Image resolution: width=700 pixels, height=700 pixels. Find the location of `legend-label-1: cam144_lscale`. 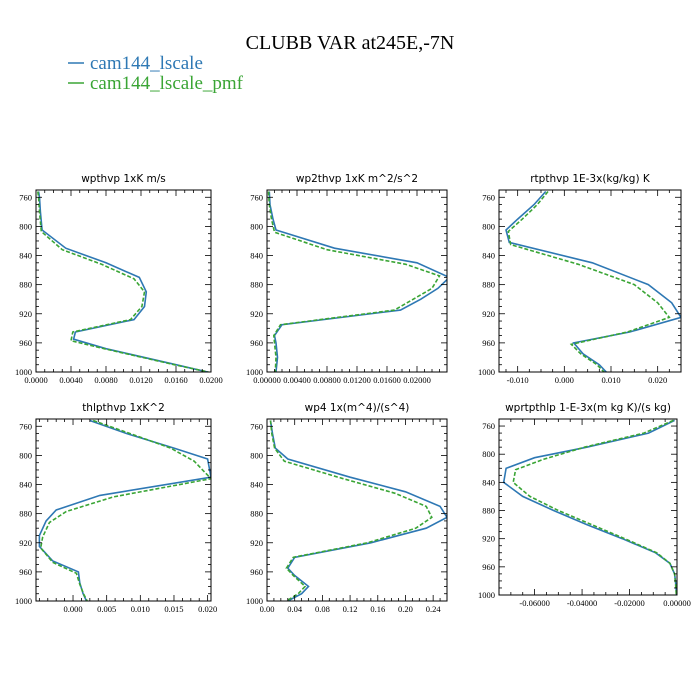

legend-label-1: cam144_lscale is located at coordinates (146, 63).